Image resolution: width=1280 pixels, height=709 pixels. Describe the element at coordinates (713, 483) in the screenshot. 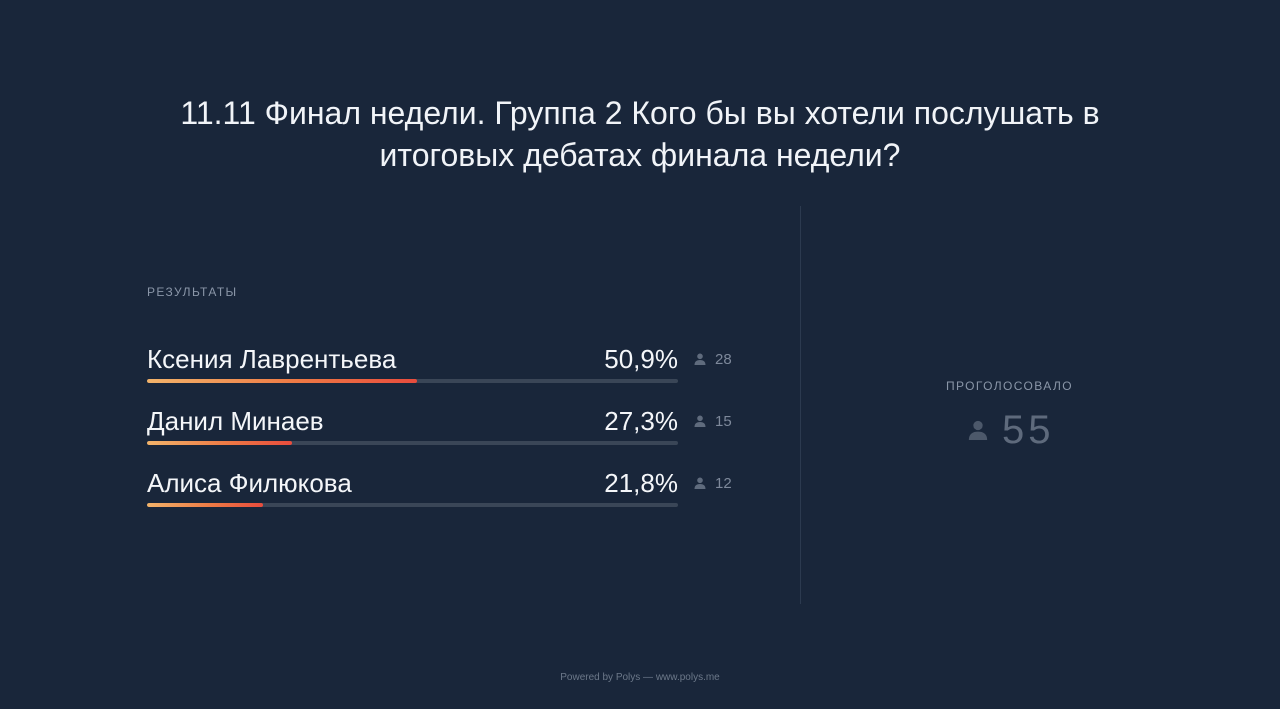

I see `option-votes: 12` at that location.